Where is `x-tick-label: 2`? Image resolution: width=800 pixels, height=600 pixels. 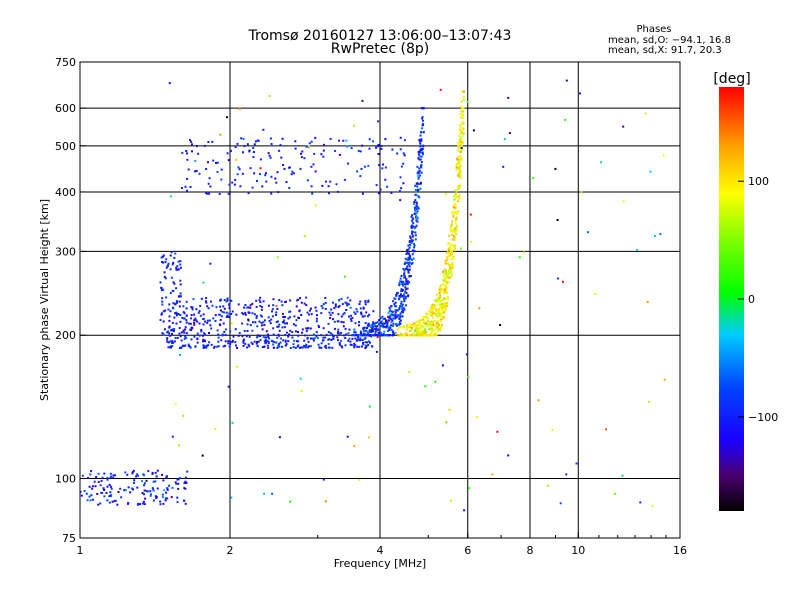
x-tick-label: 2 is located at coordinates (230, 550).